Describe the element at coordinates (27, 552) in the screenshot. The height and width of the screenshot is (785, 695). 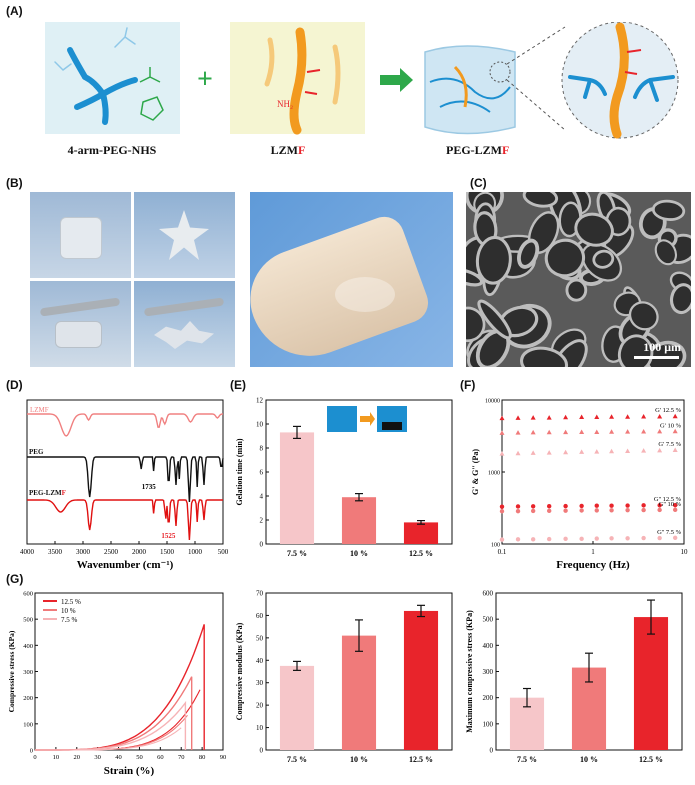
I see `x-tick-label: 4000` at that location.